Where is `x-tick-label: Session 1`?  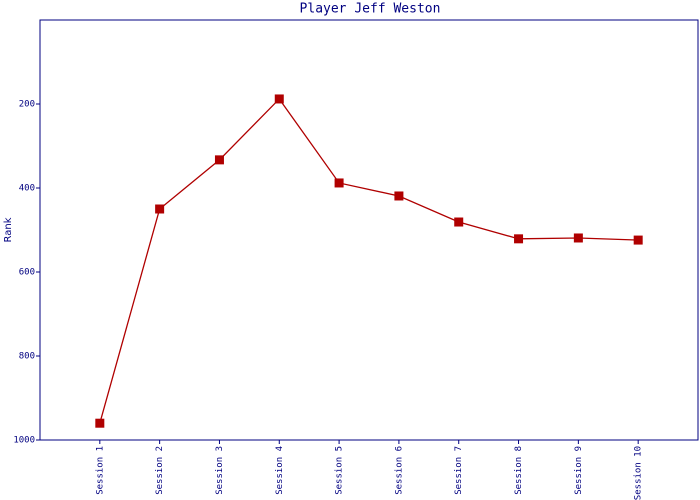 x-tick-label: Session 1 is located at coordinates (100, 470).